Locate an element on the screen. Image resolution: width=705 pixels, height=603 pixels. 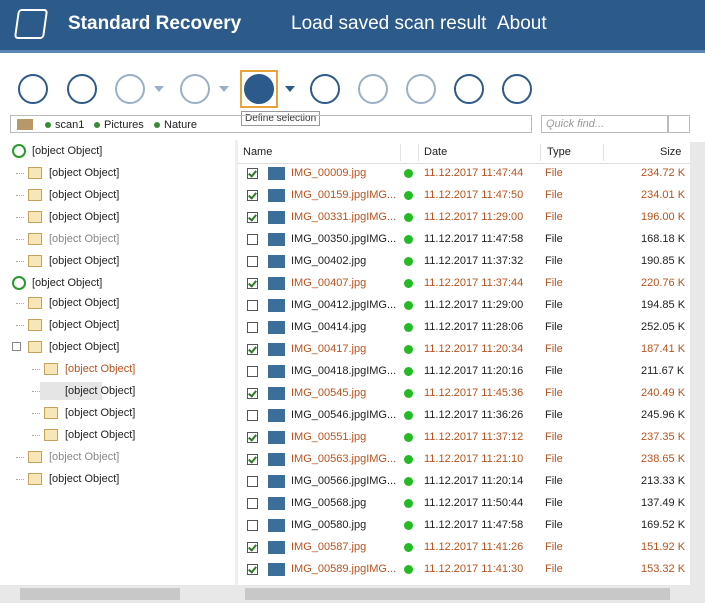
search-go is located at coordinates (679, 124).